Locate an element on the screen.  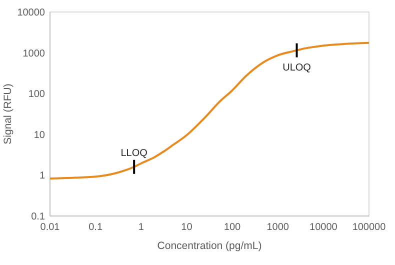
x-tick-label: 0.1 is located at coordinates (95, 227).